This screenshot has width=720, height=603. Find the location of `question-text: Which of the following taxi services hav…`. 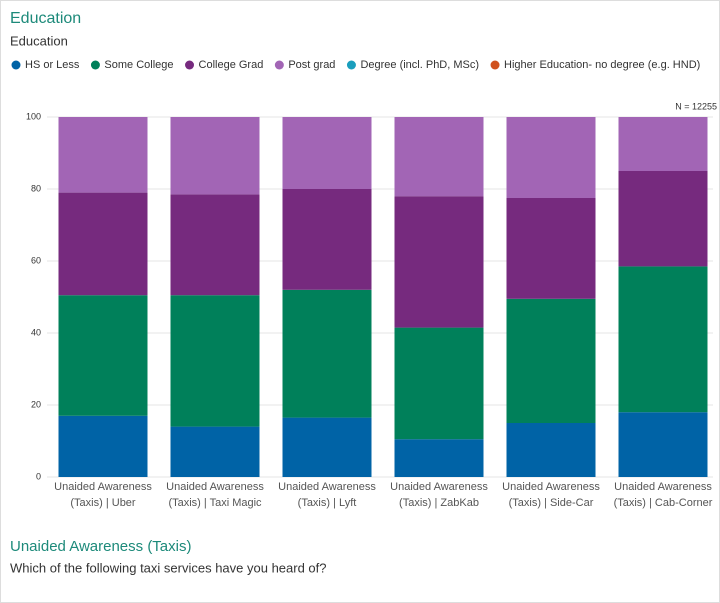

question-text: Which of the following taxi services hav… is located at coordinates (168, 567).